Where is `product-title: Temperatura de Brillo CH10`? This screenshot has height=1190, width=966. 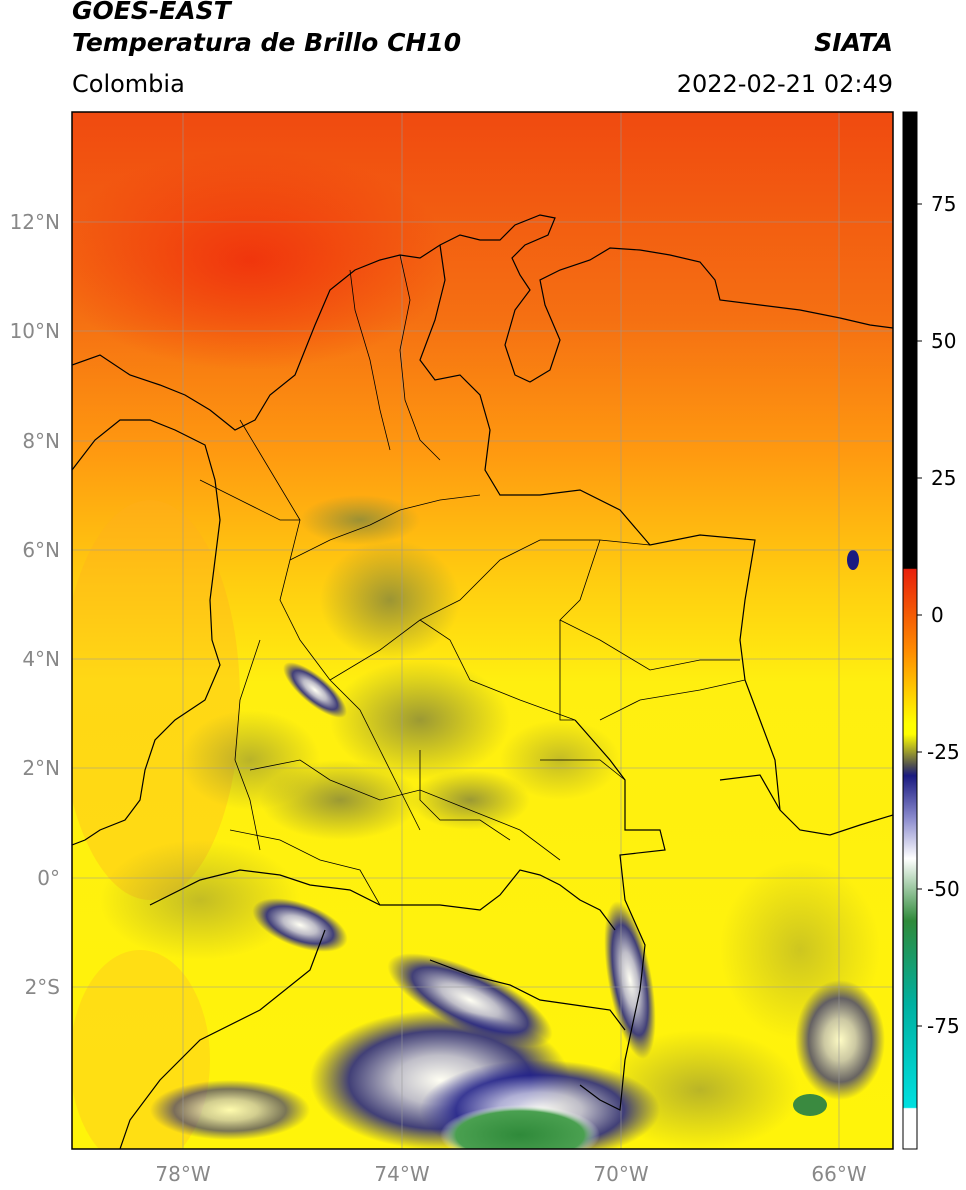 product-title: Temperatura de Brillo CH10 is located at coordinates (267, 42).